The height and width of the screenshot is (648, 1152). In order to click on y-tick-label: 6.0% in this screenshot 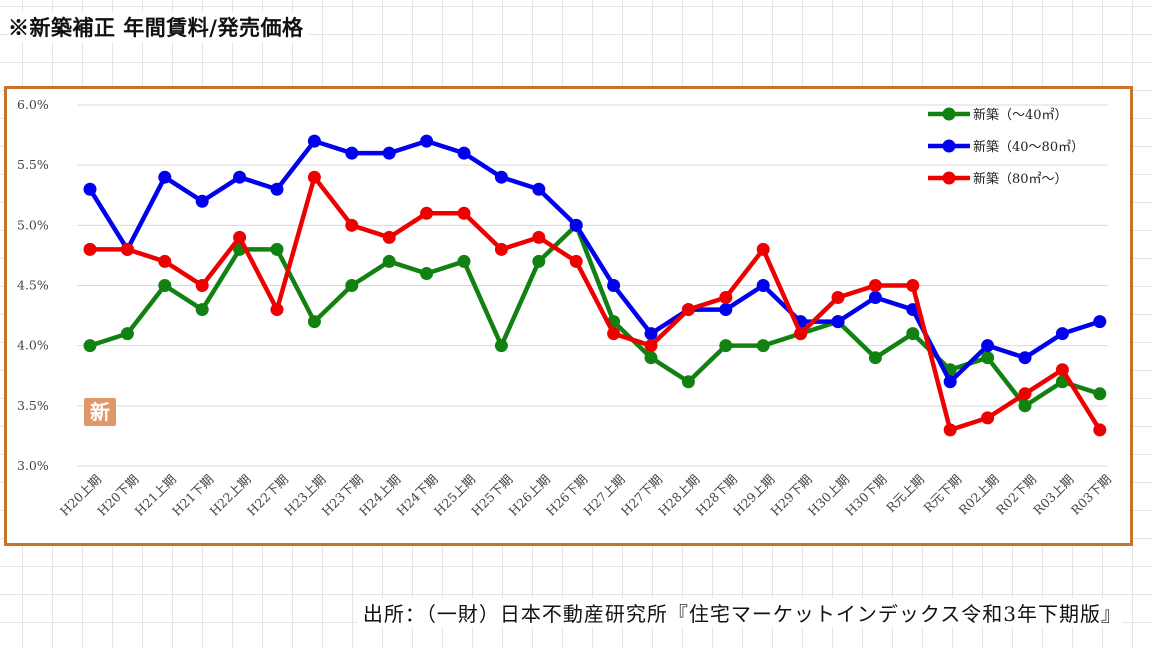, I will do `click(33, 104)`.